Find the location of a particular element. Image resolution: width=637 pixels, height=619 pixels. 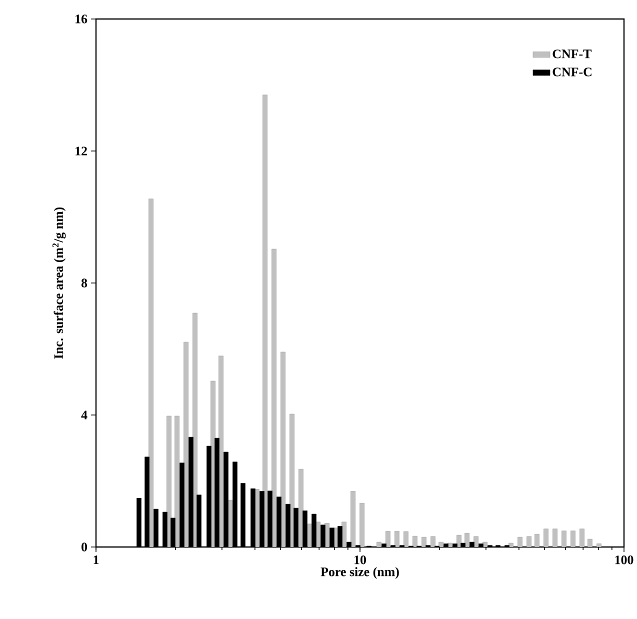

y-tick-label: 16 is located at coordinates (82, 19).